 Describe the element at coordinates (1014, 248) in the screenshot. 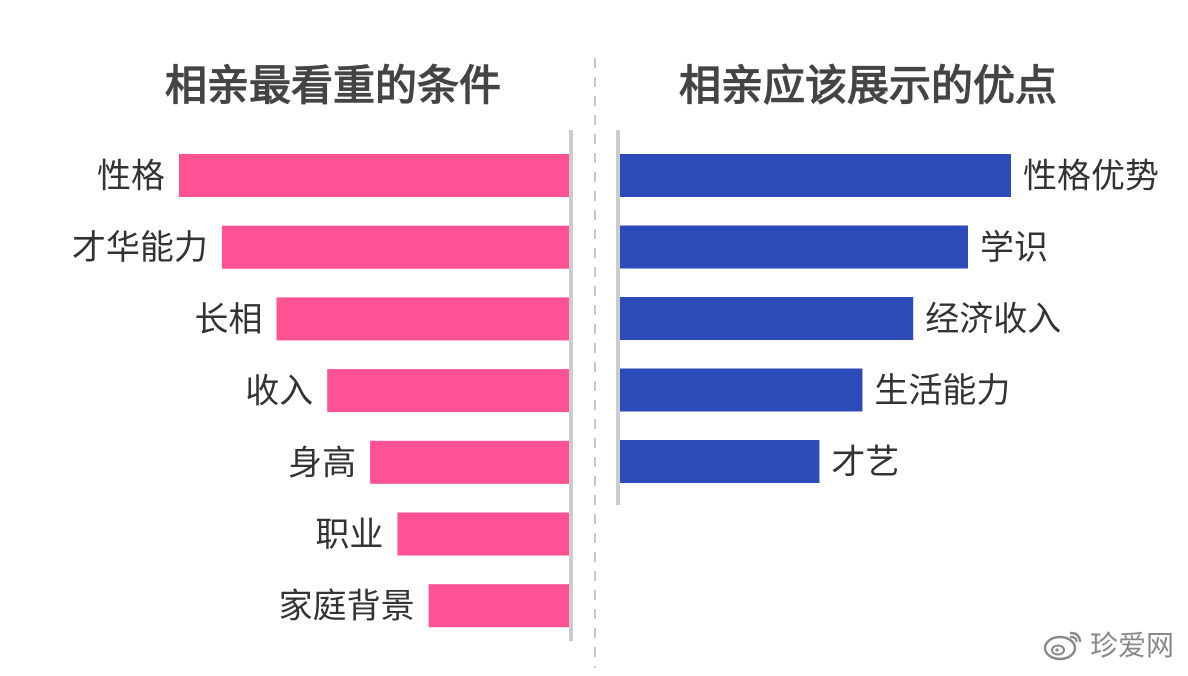

I see `right-bar-label-1: 学识` at that location.